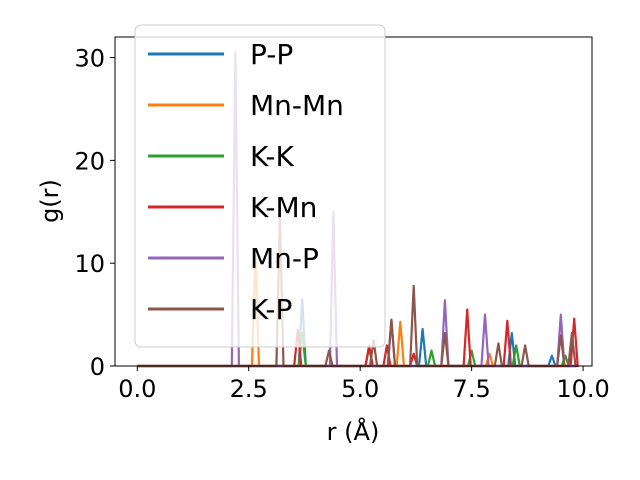 The width and height of the screenshot is (640, 480). Describe the element at coordinates (353, 431) in the screenshot. I see `x-axis-label: r (Å)` at that location.